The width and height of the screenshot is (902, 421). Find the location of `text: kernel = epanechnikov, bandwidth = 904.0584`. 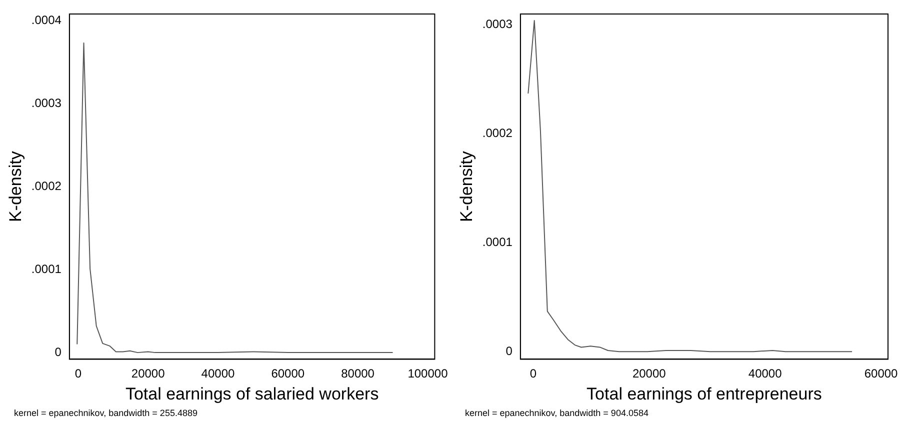

text: kernel = epanechnikov, bandwidth = 904.0584 is located at coordinates (556, 413).